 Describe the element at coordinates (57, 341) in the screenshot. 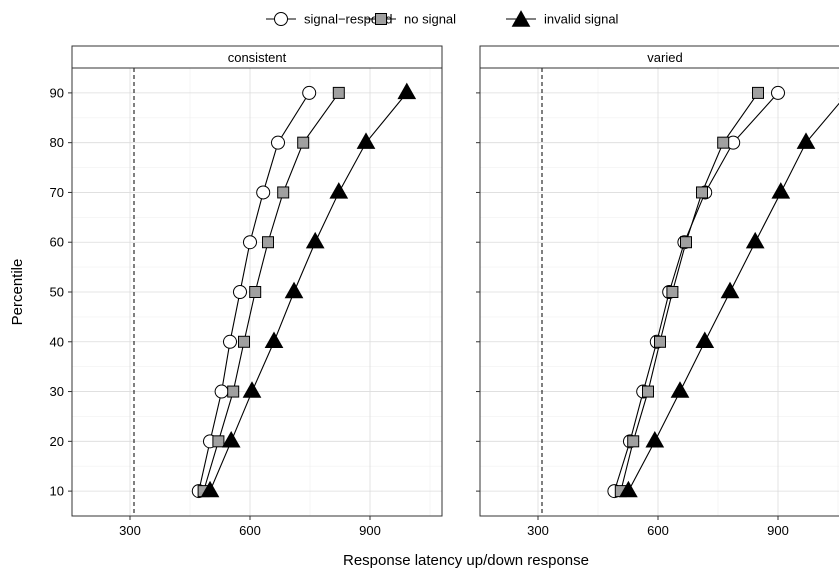

I see `y-tick-label: 40` at that location.